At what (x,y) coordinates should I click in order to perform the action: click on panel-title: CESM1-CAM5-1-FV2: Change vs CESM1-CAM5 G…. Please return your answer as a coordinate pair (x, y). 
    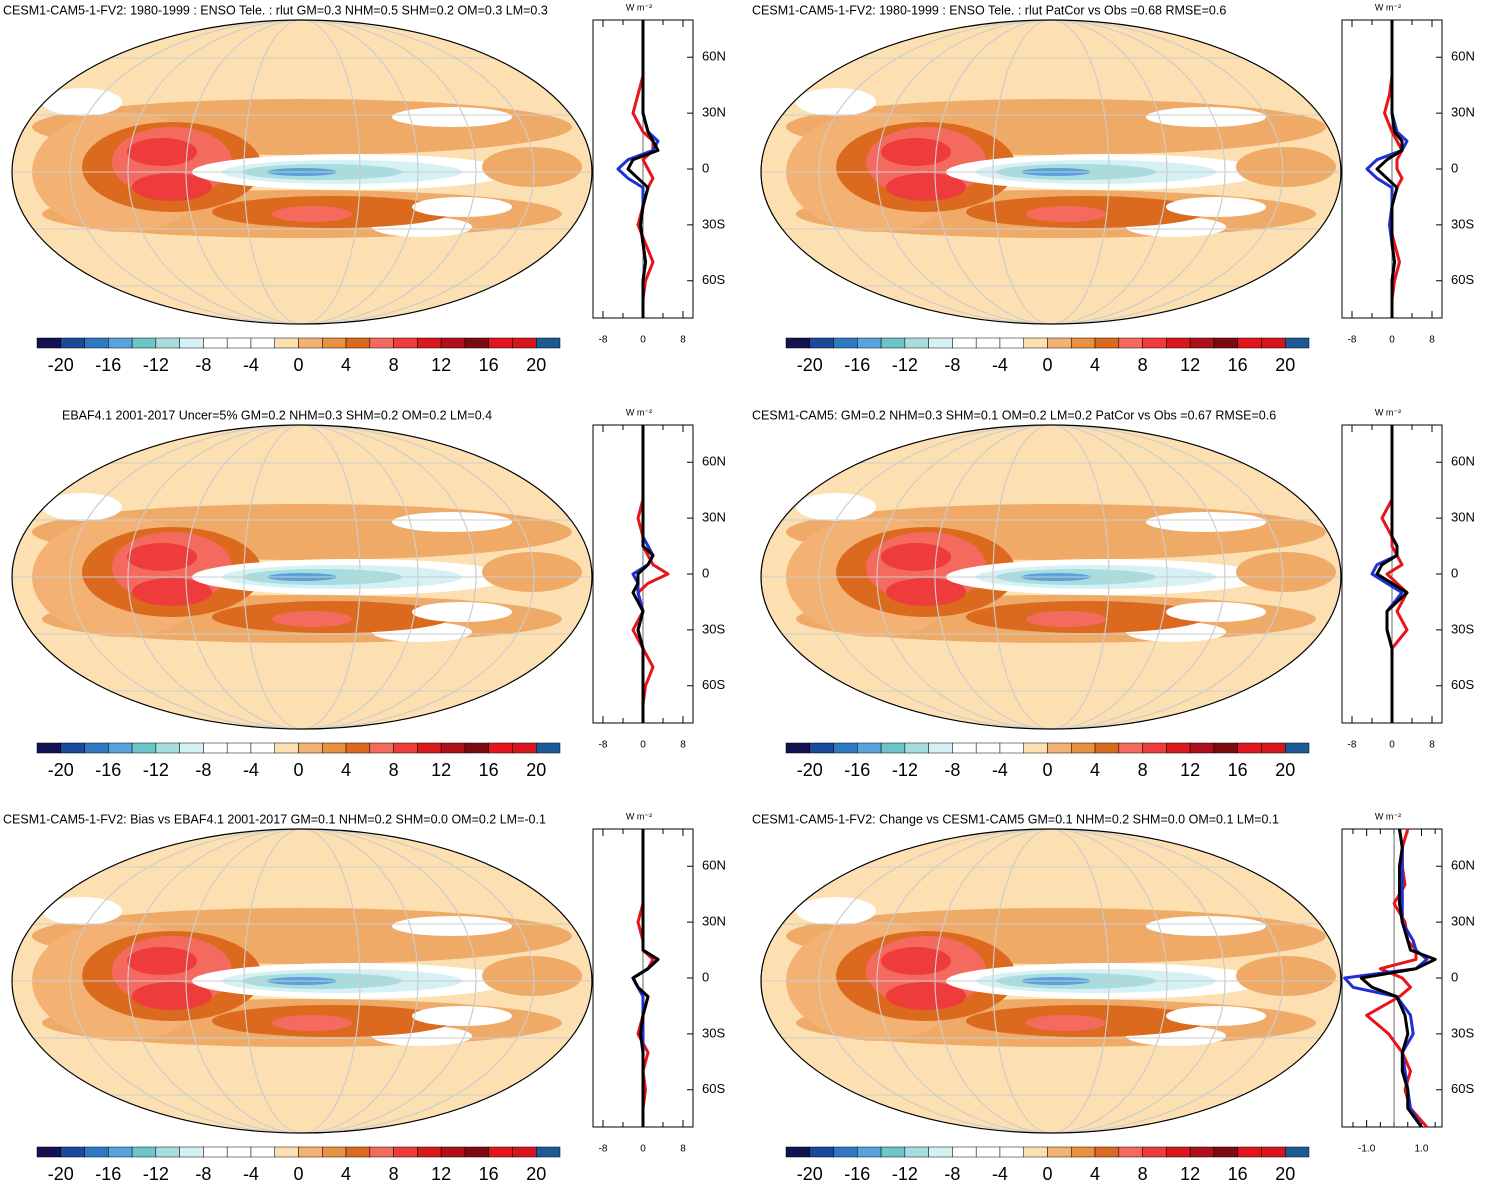
    Looking at the image, I should click on (1015, 819).